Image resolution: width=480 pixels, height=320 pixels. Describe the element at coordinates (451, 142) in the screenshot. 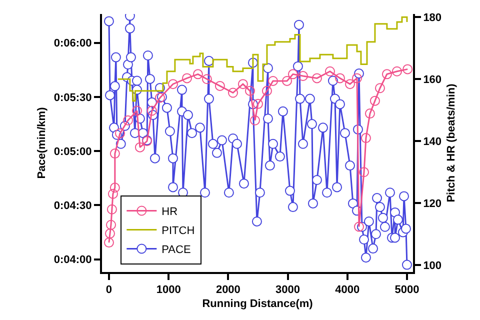

I see `y2-axis-title: Pitch & HR (beats/min)` at that location.